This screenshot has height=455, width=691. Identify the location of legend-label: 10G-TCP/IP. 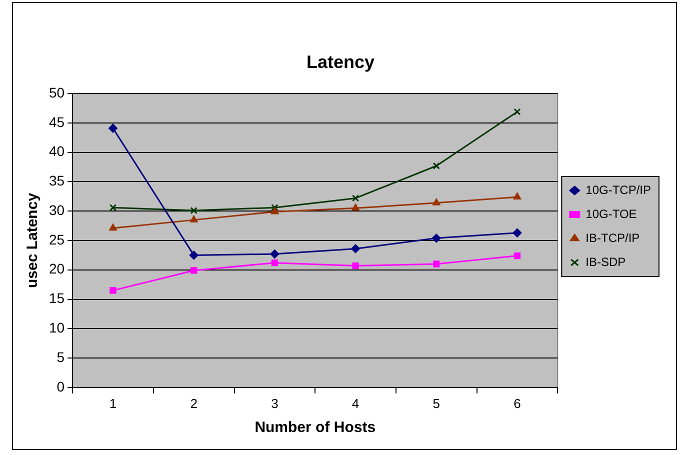
(619, 189).